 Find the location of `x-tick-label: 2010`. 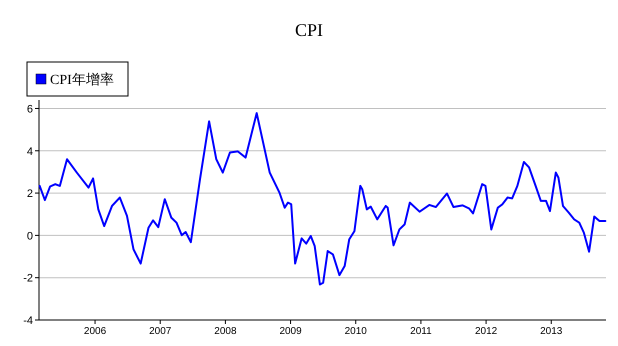

x-tick-label: 2010 is located at coordinates (356, 331).